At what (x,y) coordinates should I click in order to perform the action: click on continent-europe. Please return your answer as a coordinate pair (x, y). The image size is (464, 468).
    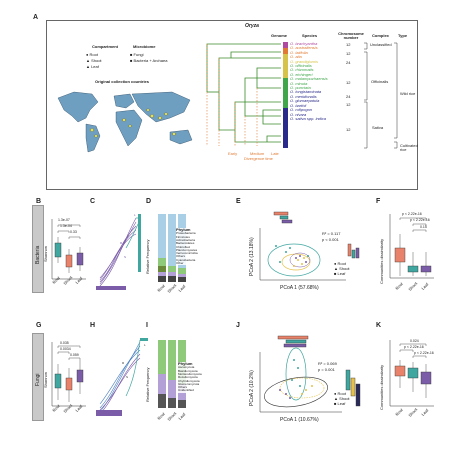
    Looking at the image, I should click on (124, 101).